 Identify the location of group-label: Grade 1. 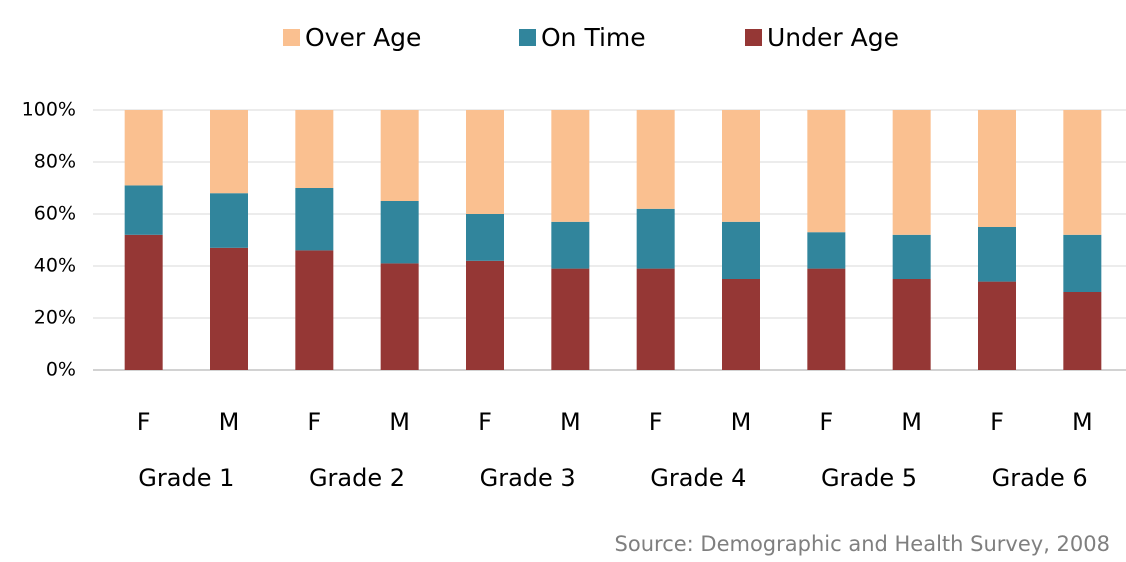
(186, 478).